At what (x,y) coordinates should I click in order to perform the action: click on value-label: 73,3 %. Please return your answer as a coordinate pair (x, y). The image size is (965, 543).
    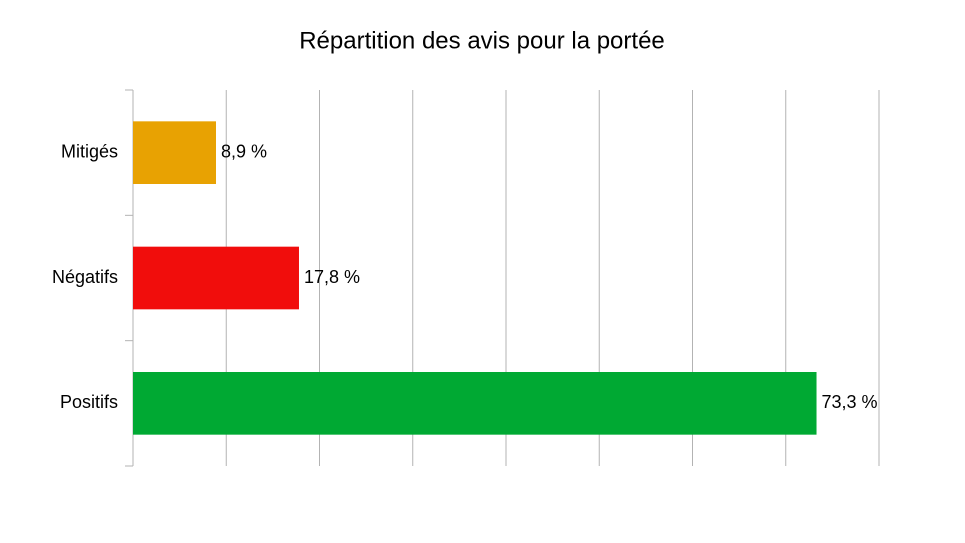
    Looking at the image, I should click on (850, 402).